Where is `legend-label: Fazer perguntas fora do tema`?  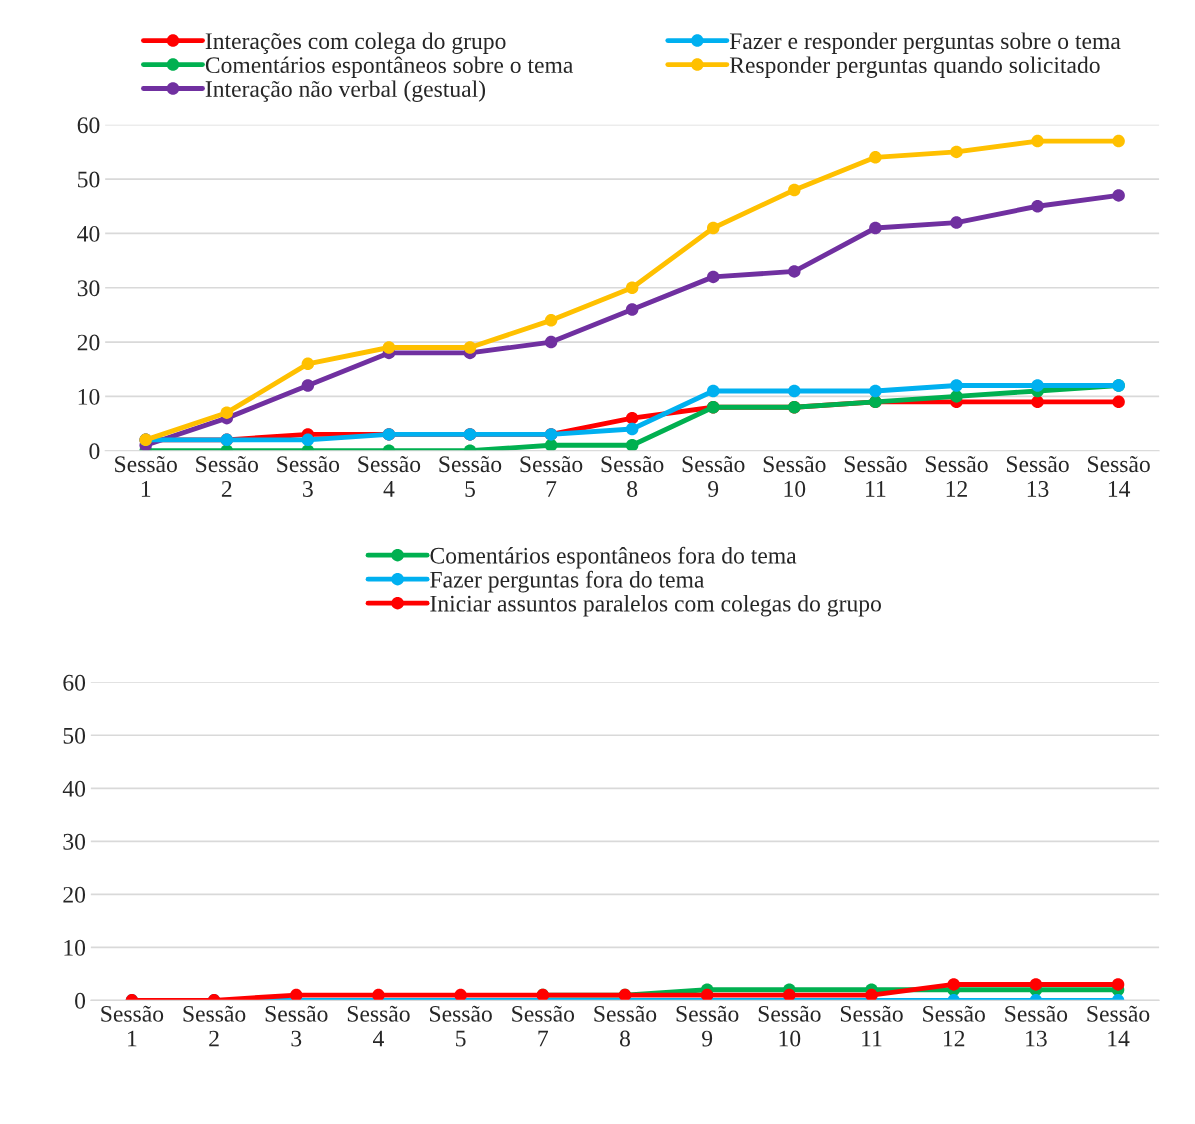 legend-label: Fazer perguntas fora do tema is located at coordinates (567, 581).